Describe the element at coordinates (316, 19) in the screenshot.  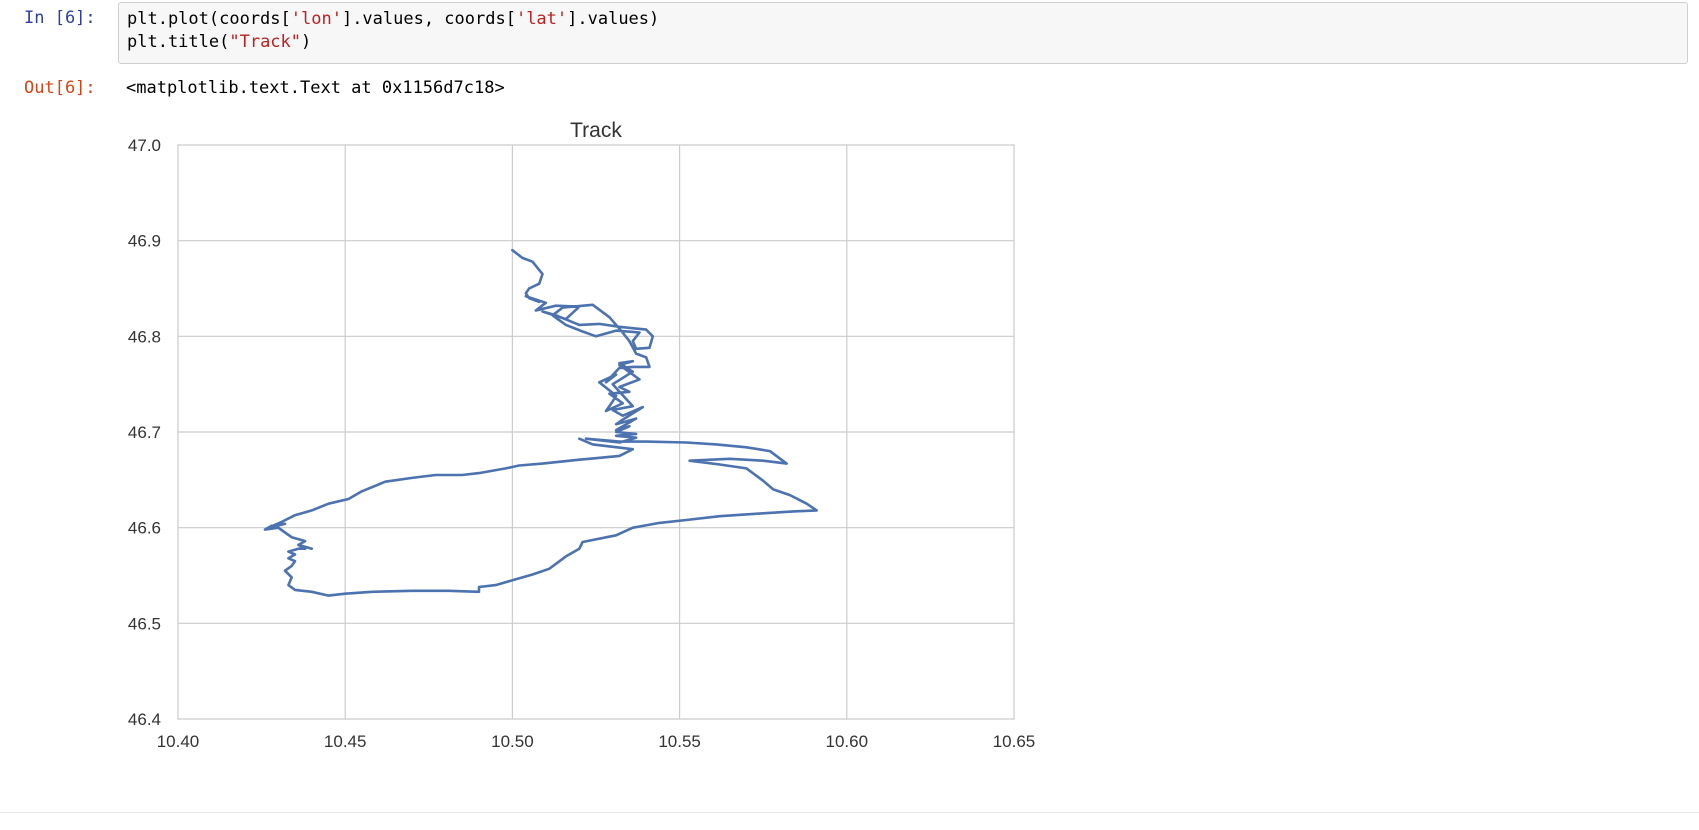
I see `code-string: 'lon'` at that location.